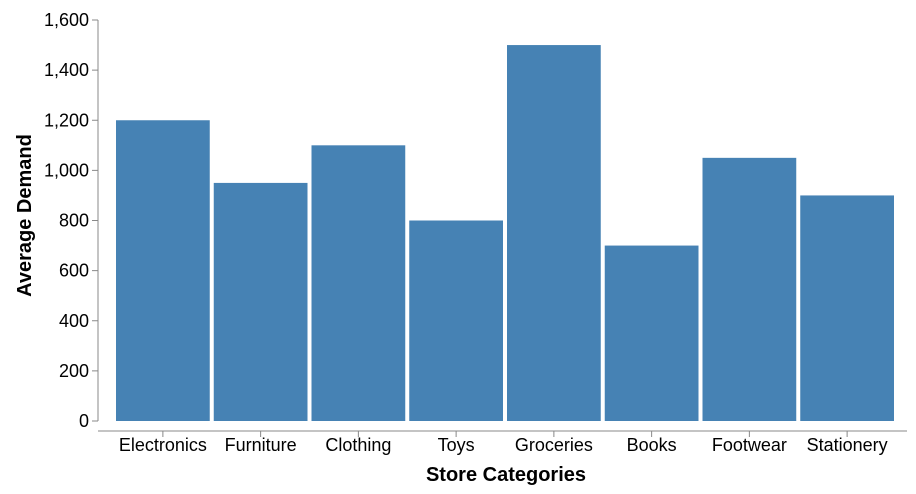 This screenshot has height=494, width=916. I want to click on bar-furniture, so click(260, 301).